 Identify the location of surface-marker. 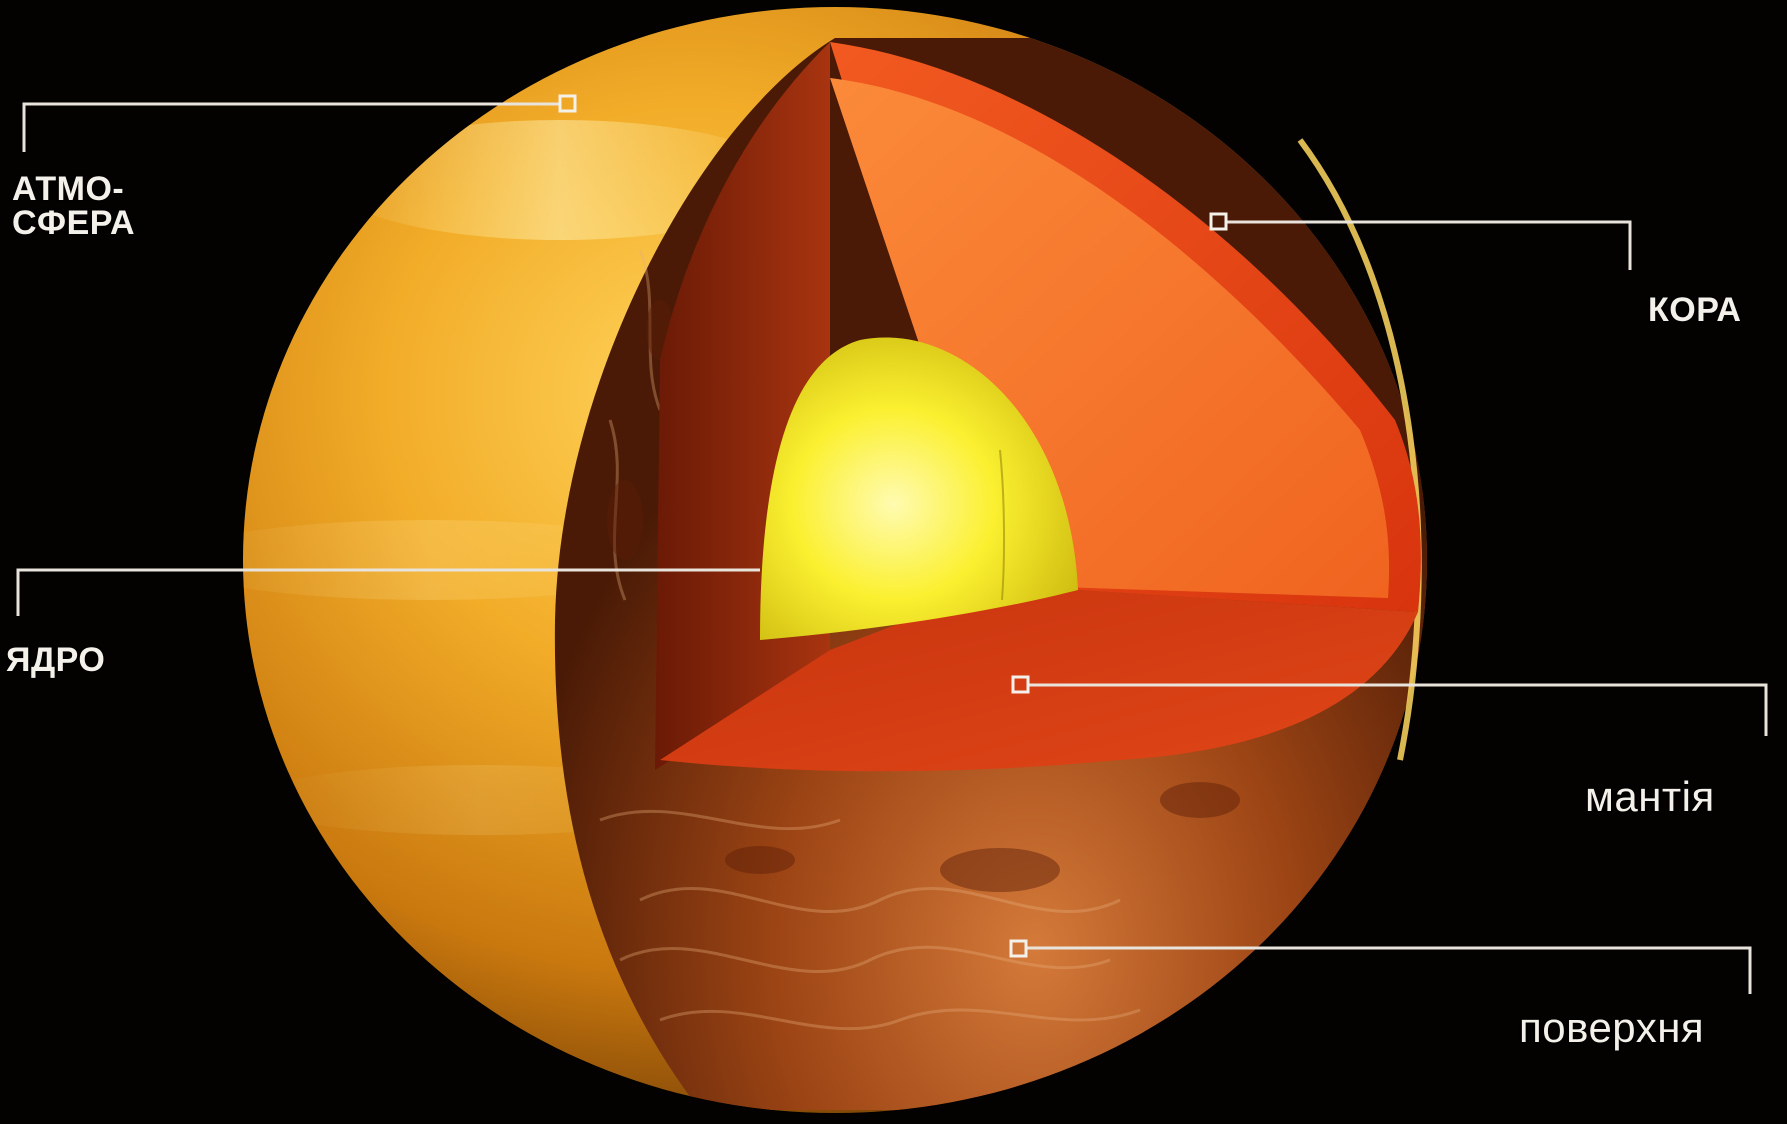
(1018, 948).